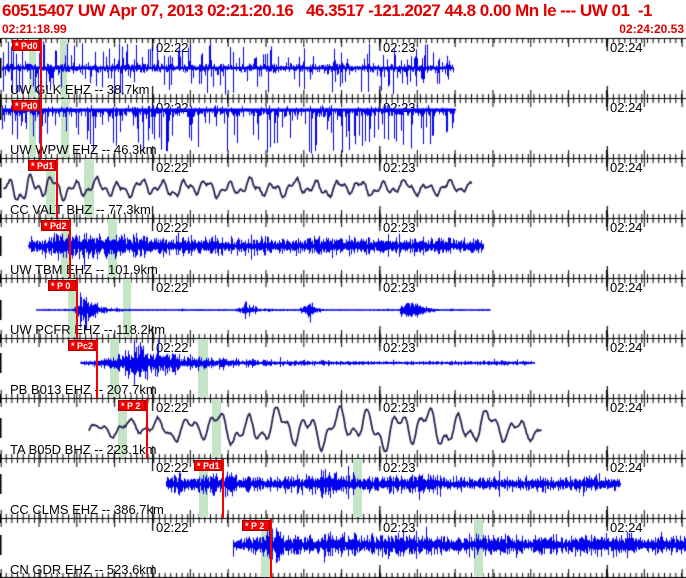 This screenshot has width=686, height=578. I want to click on trace-row-glk: 02:2202:2302:24UW GLK EHZ -- 38.7km* Pd0, so click(343, 68).